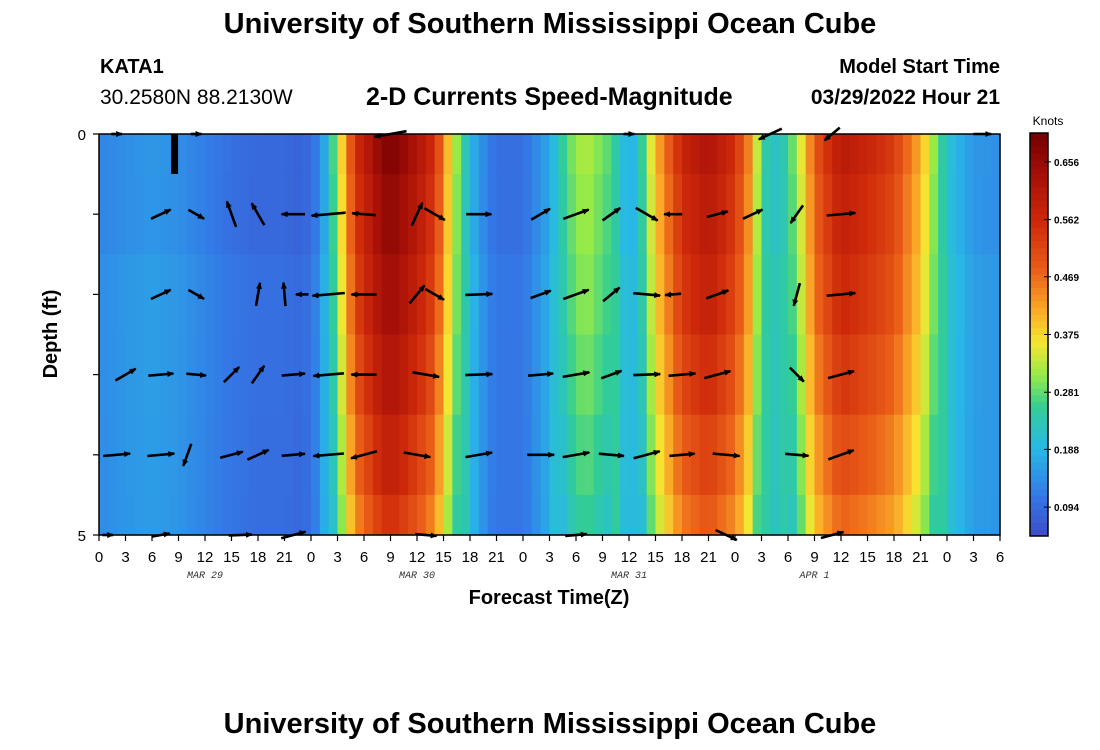 This screenshot has width=1100, height=750. Describe the element at coordinates (894, 557) in the screenshot. I see `x-tick-label: 18` at that location.